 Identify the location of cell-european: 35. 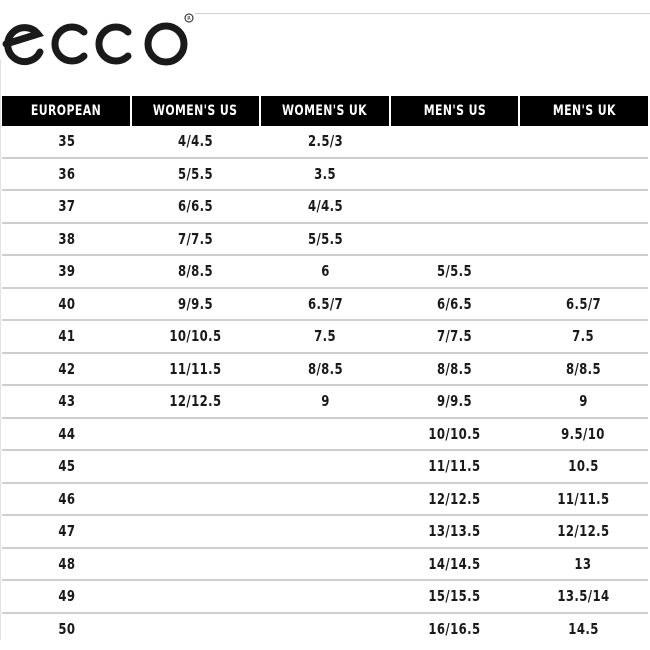
(67, 141).